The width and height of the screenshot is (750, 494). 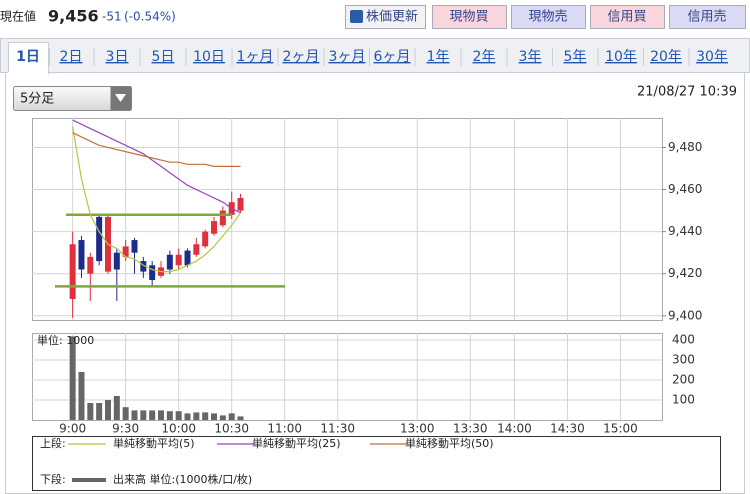 What do you see at coordinates (514, 429) in the screenshot?
I see `x-tick-label: 14:00` at bounding box center [514, 429].